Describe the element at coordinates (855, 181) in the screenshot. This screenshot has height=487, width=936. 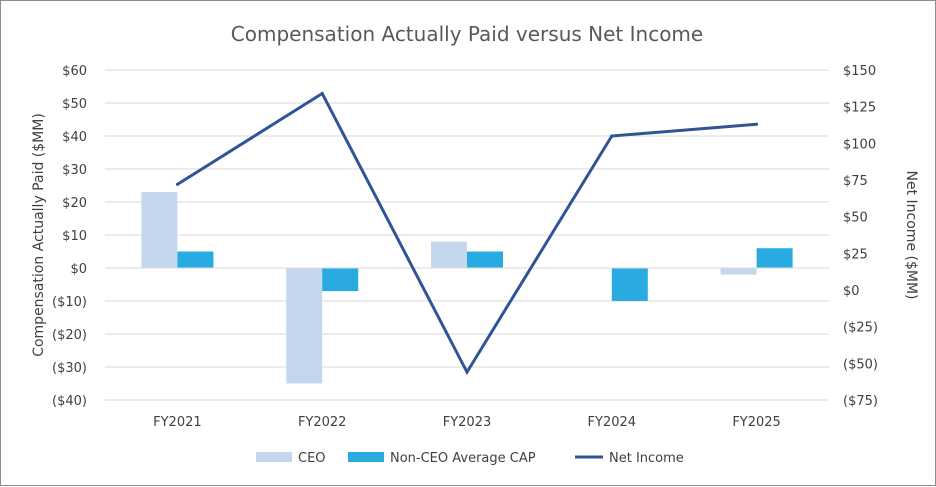
I see `right-tick-label: $75` at that location.